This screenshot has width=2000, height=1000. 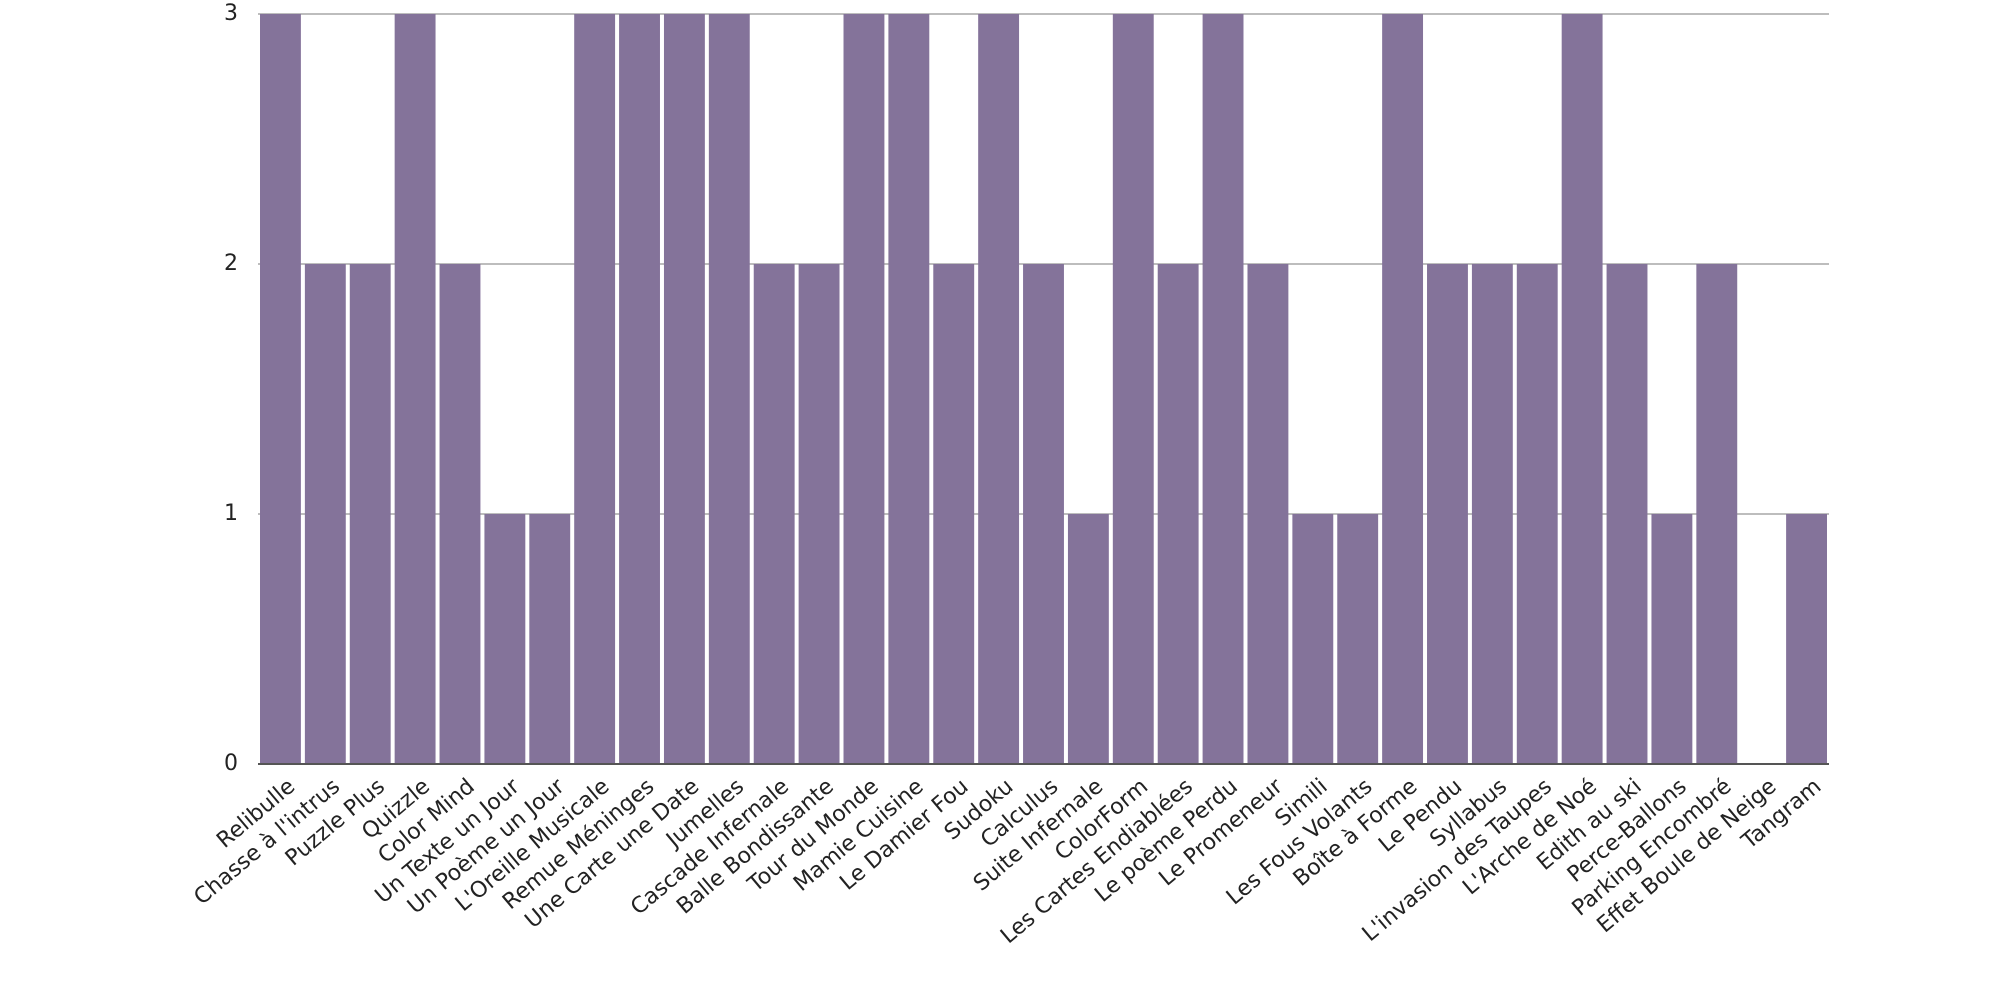 What do you see at coordinates (231, 13) in the screenshot?
I see `y-tick-label: 3` at bounding box center [231, 13].